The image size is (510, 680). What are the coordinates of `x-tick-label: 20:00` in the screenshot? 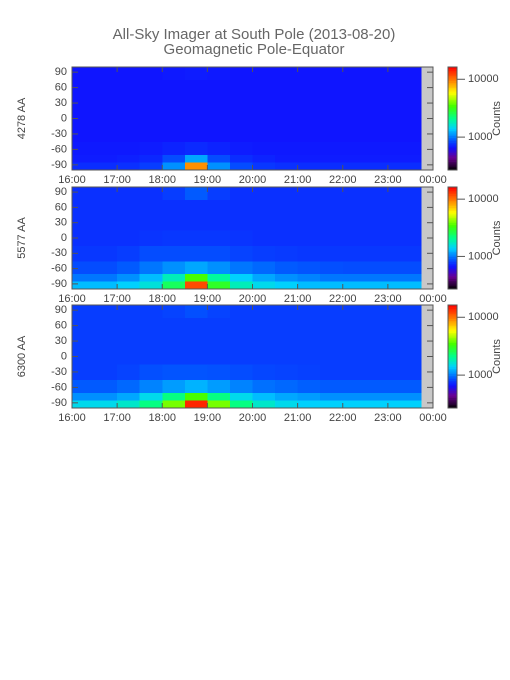 It's located at (253, 418).